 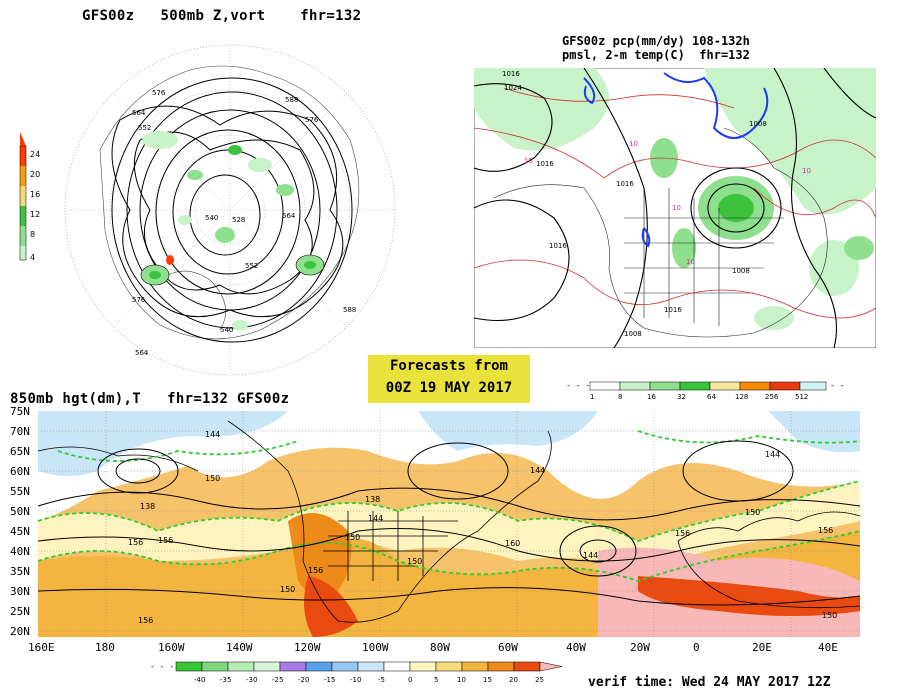 What do you see at coordinates (487, 680) in the screenshot?
I see `colorbar-tick: 15` at bounding box center [487, 680].